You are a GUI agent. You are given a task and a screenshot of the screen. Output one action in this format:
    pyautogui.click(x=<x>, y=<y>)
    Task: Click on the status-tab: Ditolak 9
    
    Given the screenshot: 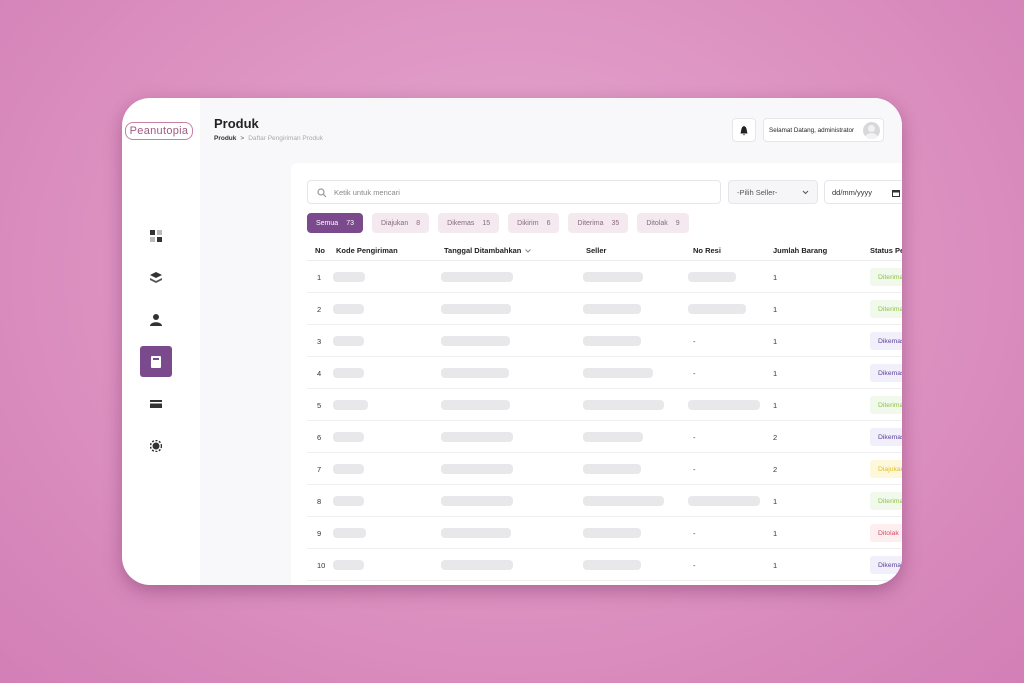 What is the action you would take?
    pyautogui.click(x=663, y=223)
    